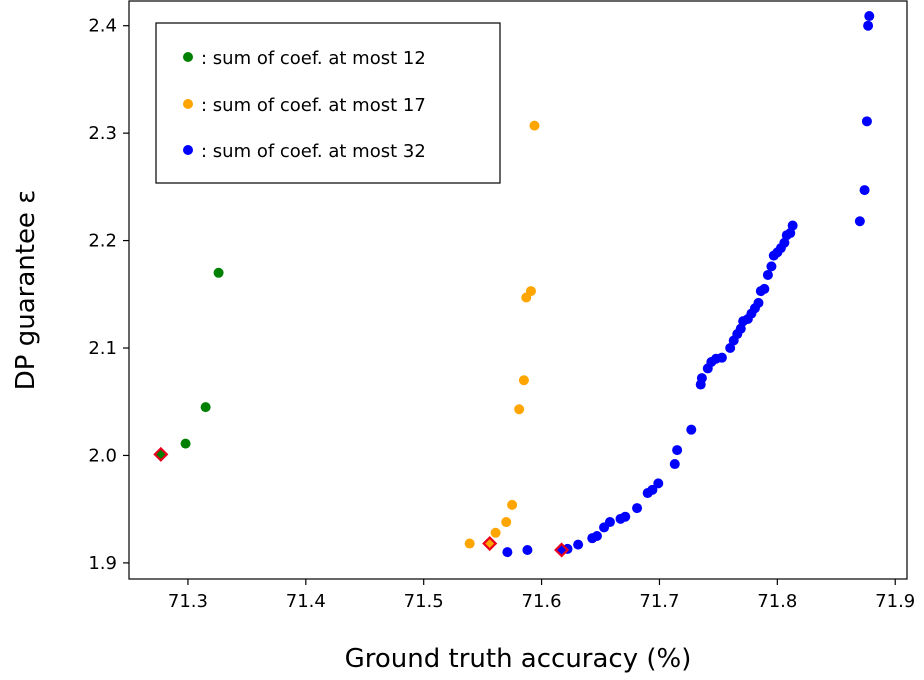  What do you see at coordinates (895, 601) in the screenshot?
I see `x-tick-label: 71.9` at bounding box center [895, 601].